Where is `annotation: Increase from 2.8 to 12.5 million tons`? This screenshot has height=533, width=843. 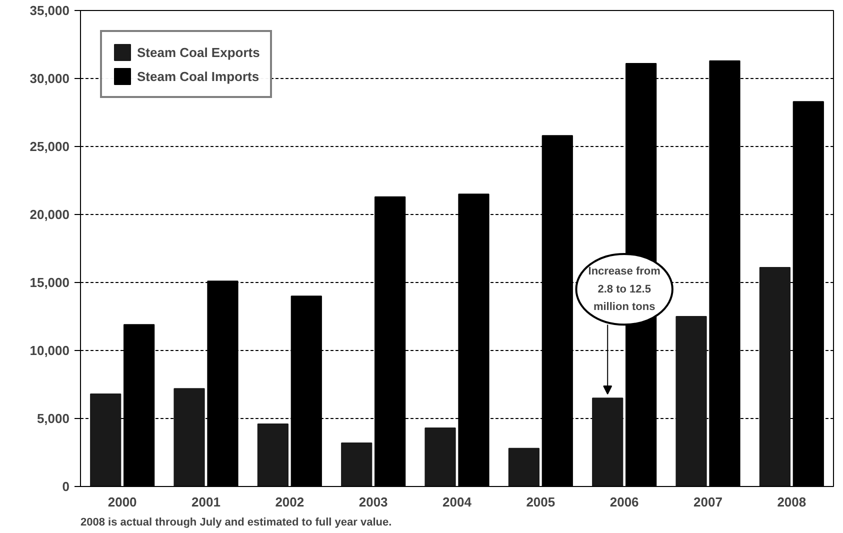
annotation: Increase from 2.8 to 12.5 million tons is located at coordinates (624, 289).